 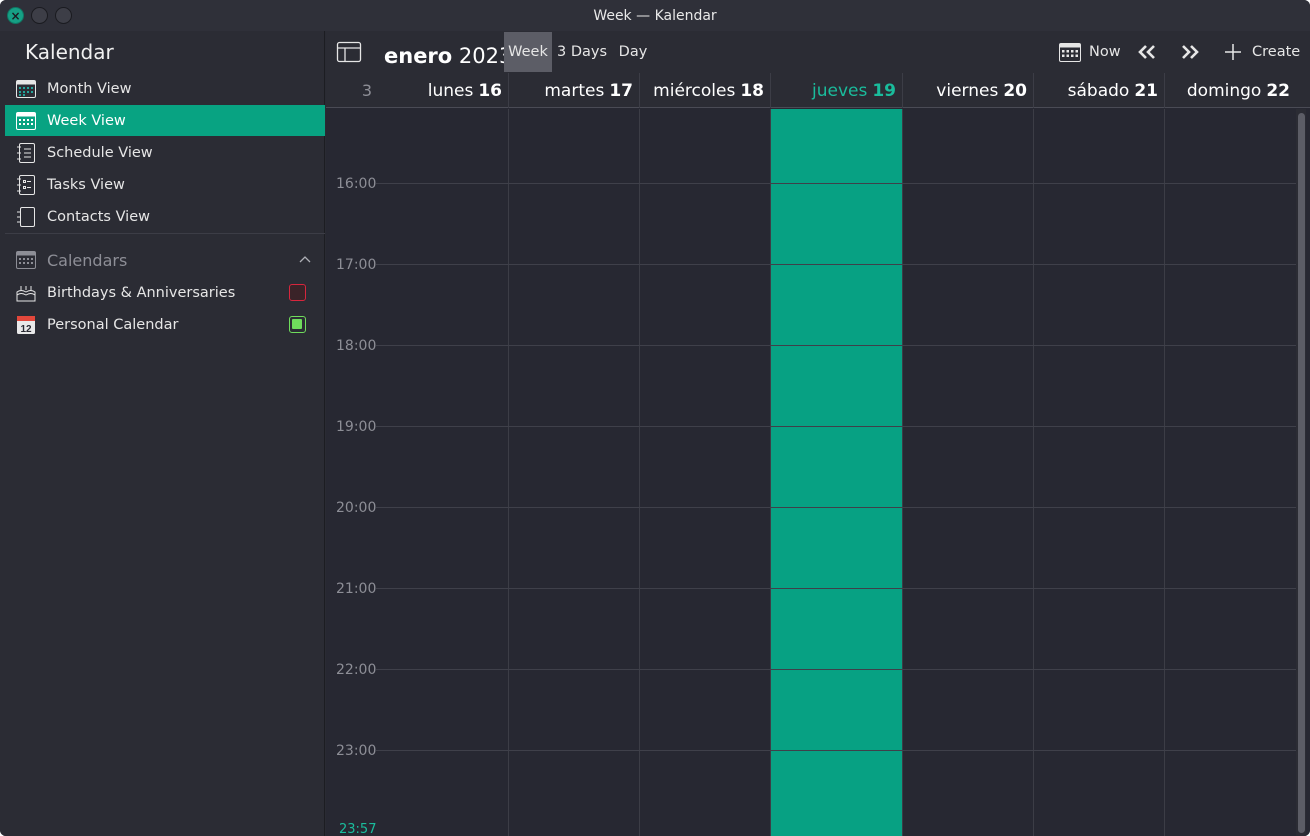 I want to click on chevron-up-icon, so click(x=305, y=259).